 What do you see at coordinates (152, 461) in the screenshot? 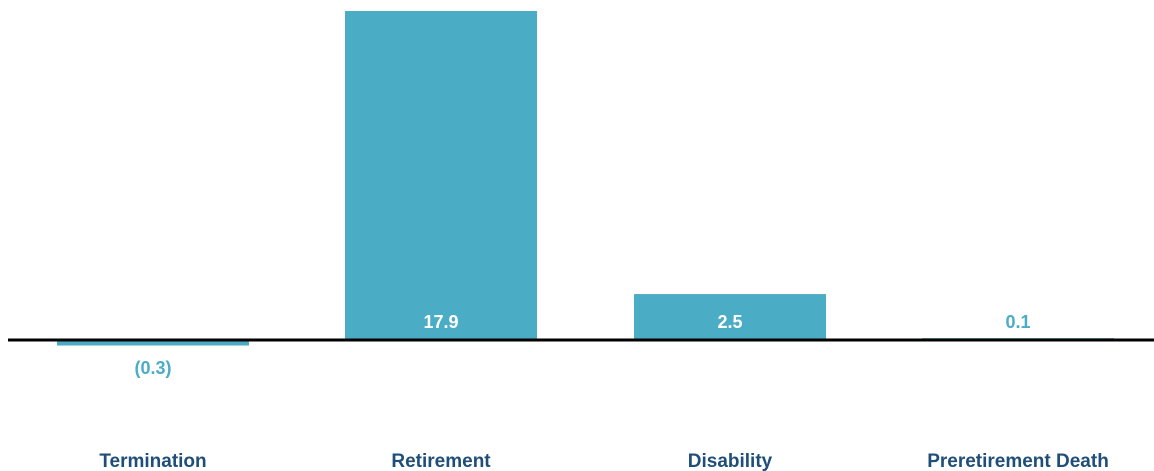
I see `category-label-termination: Termination` at bounding box center [152, 461].